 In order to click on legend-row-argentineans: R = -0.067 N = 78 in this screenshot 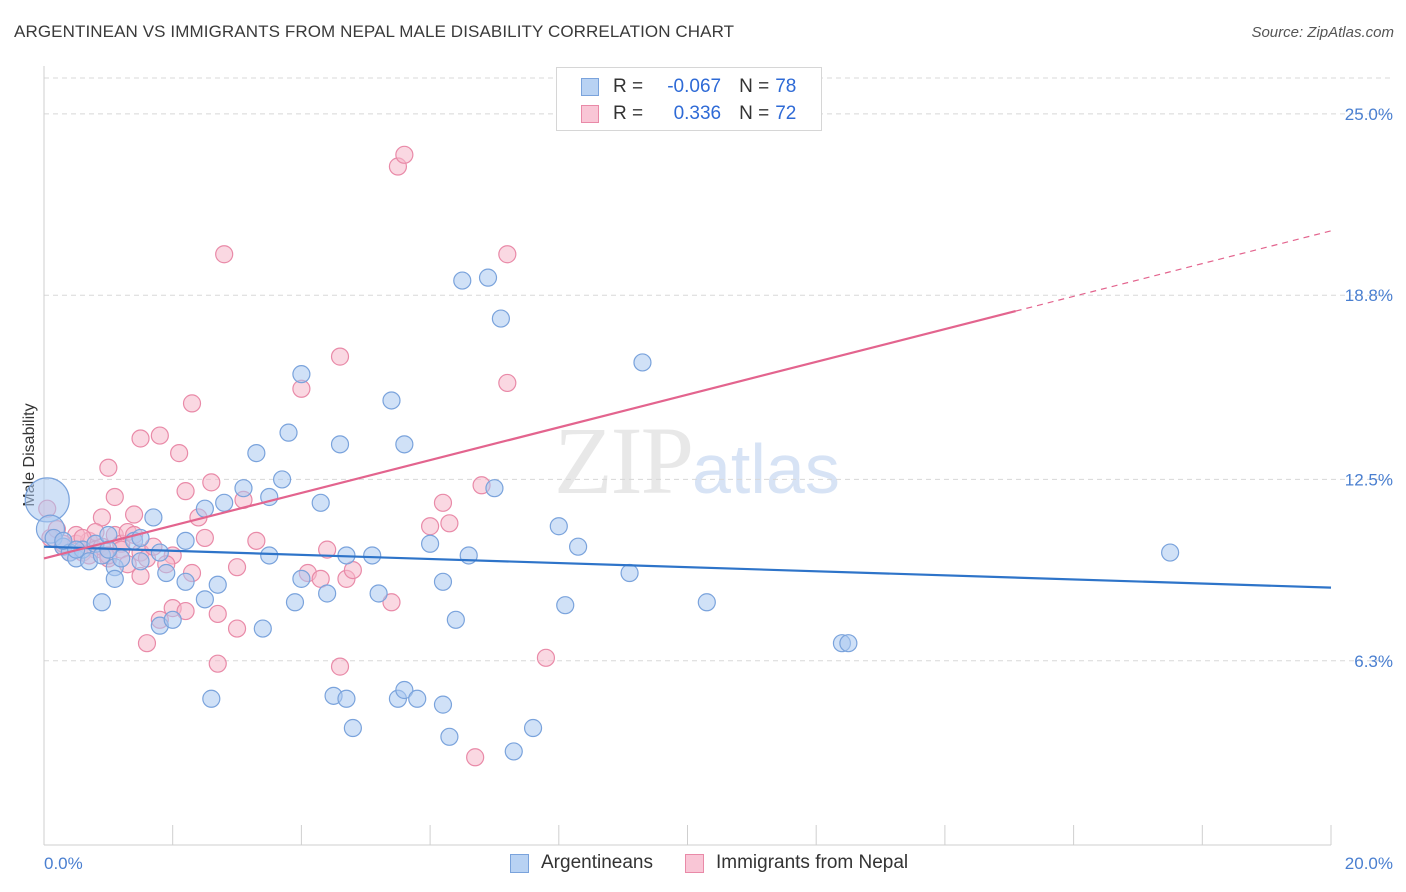, I will do `click(688, 87)`.